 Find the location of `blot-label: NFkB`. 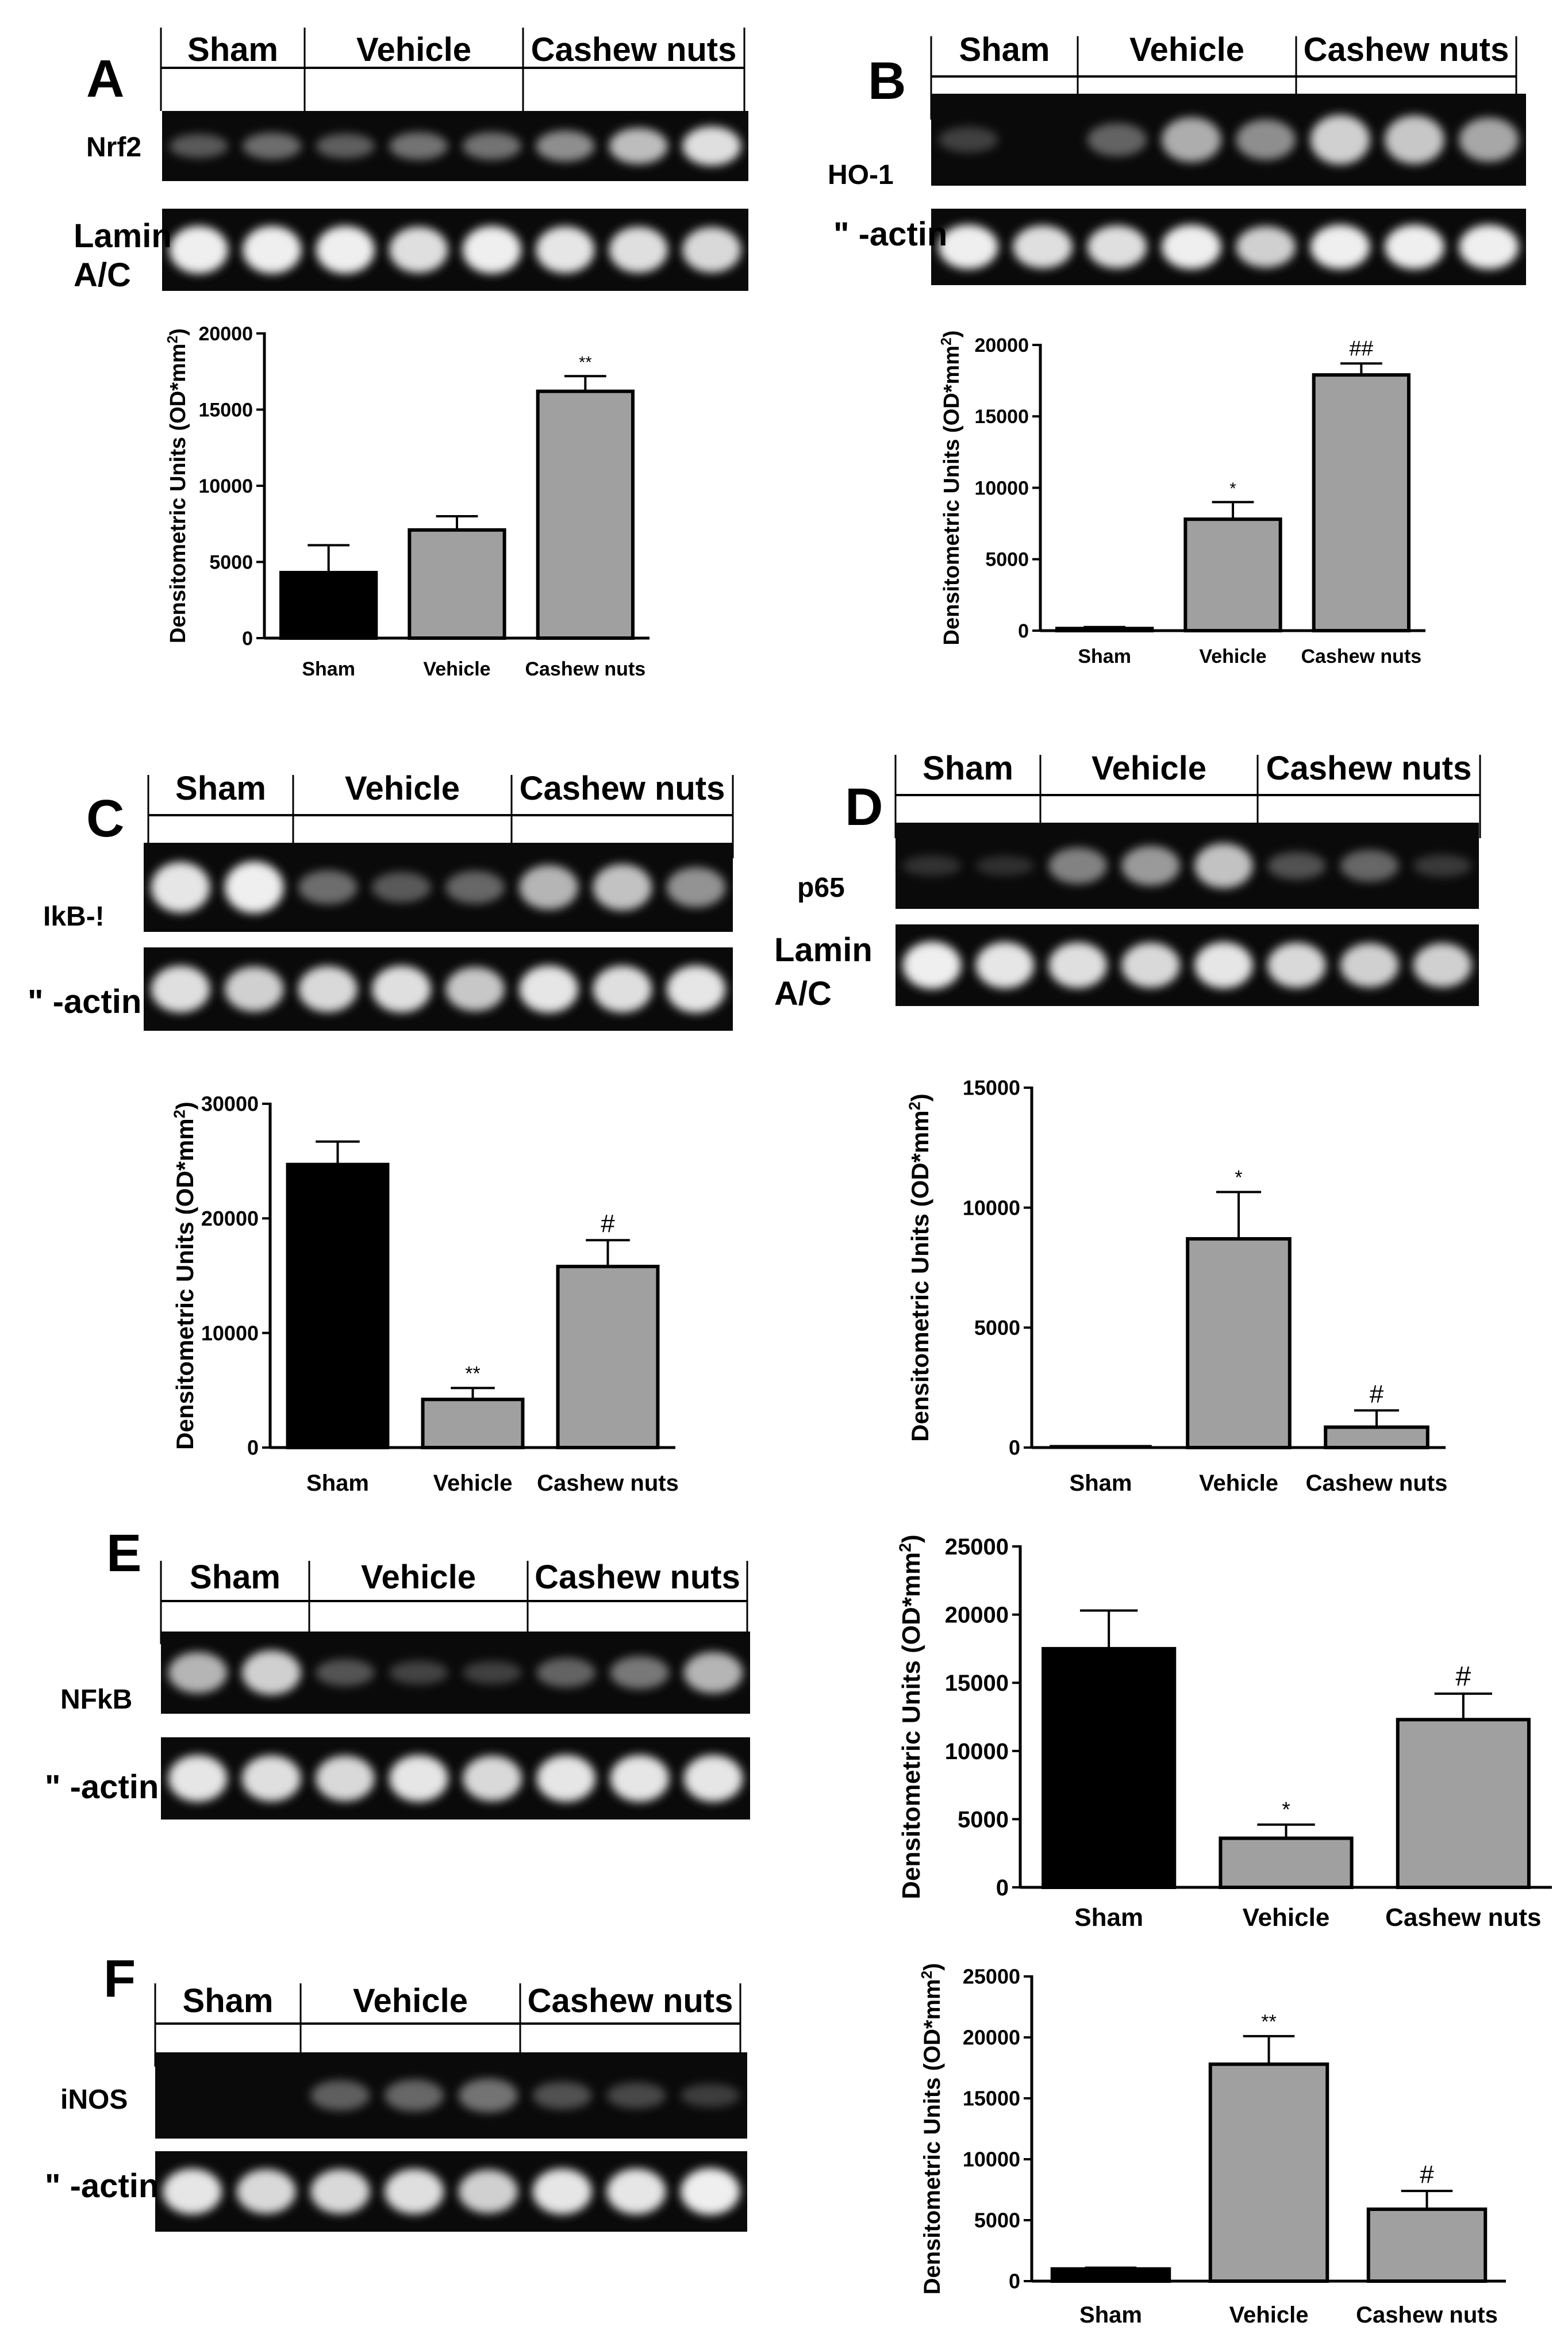

blot-label: NFkB is located at coordinates (96, 1699).